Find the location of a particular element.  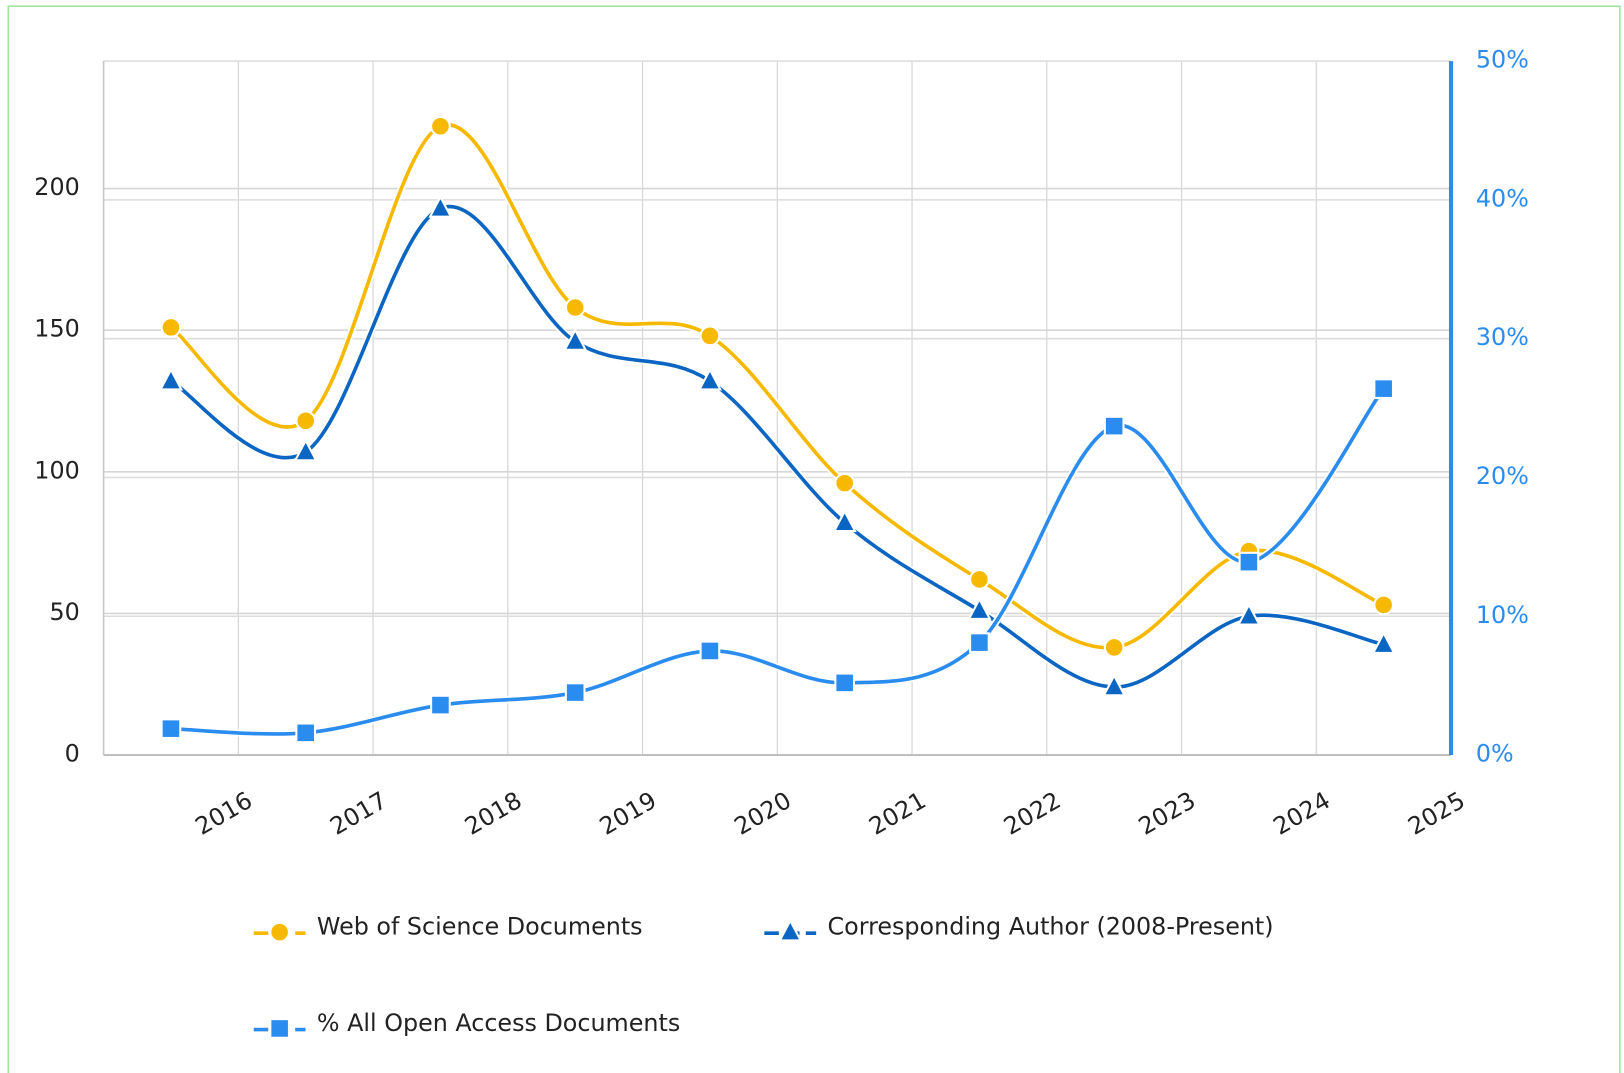

y-tick-label: 100 is located at coordinates (56, 470).